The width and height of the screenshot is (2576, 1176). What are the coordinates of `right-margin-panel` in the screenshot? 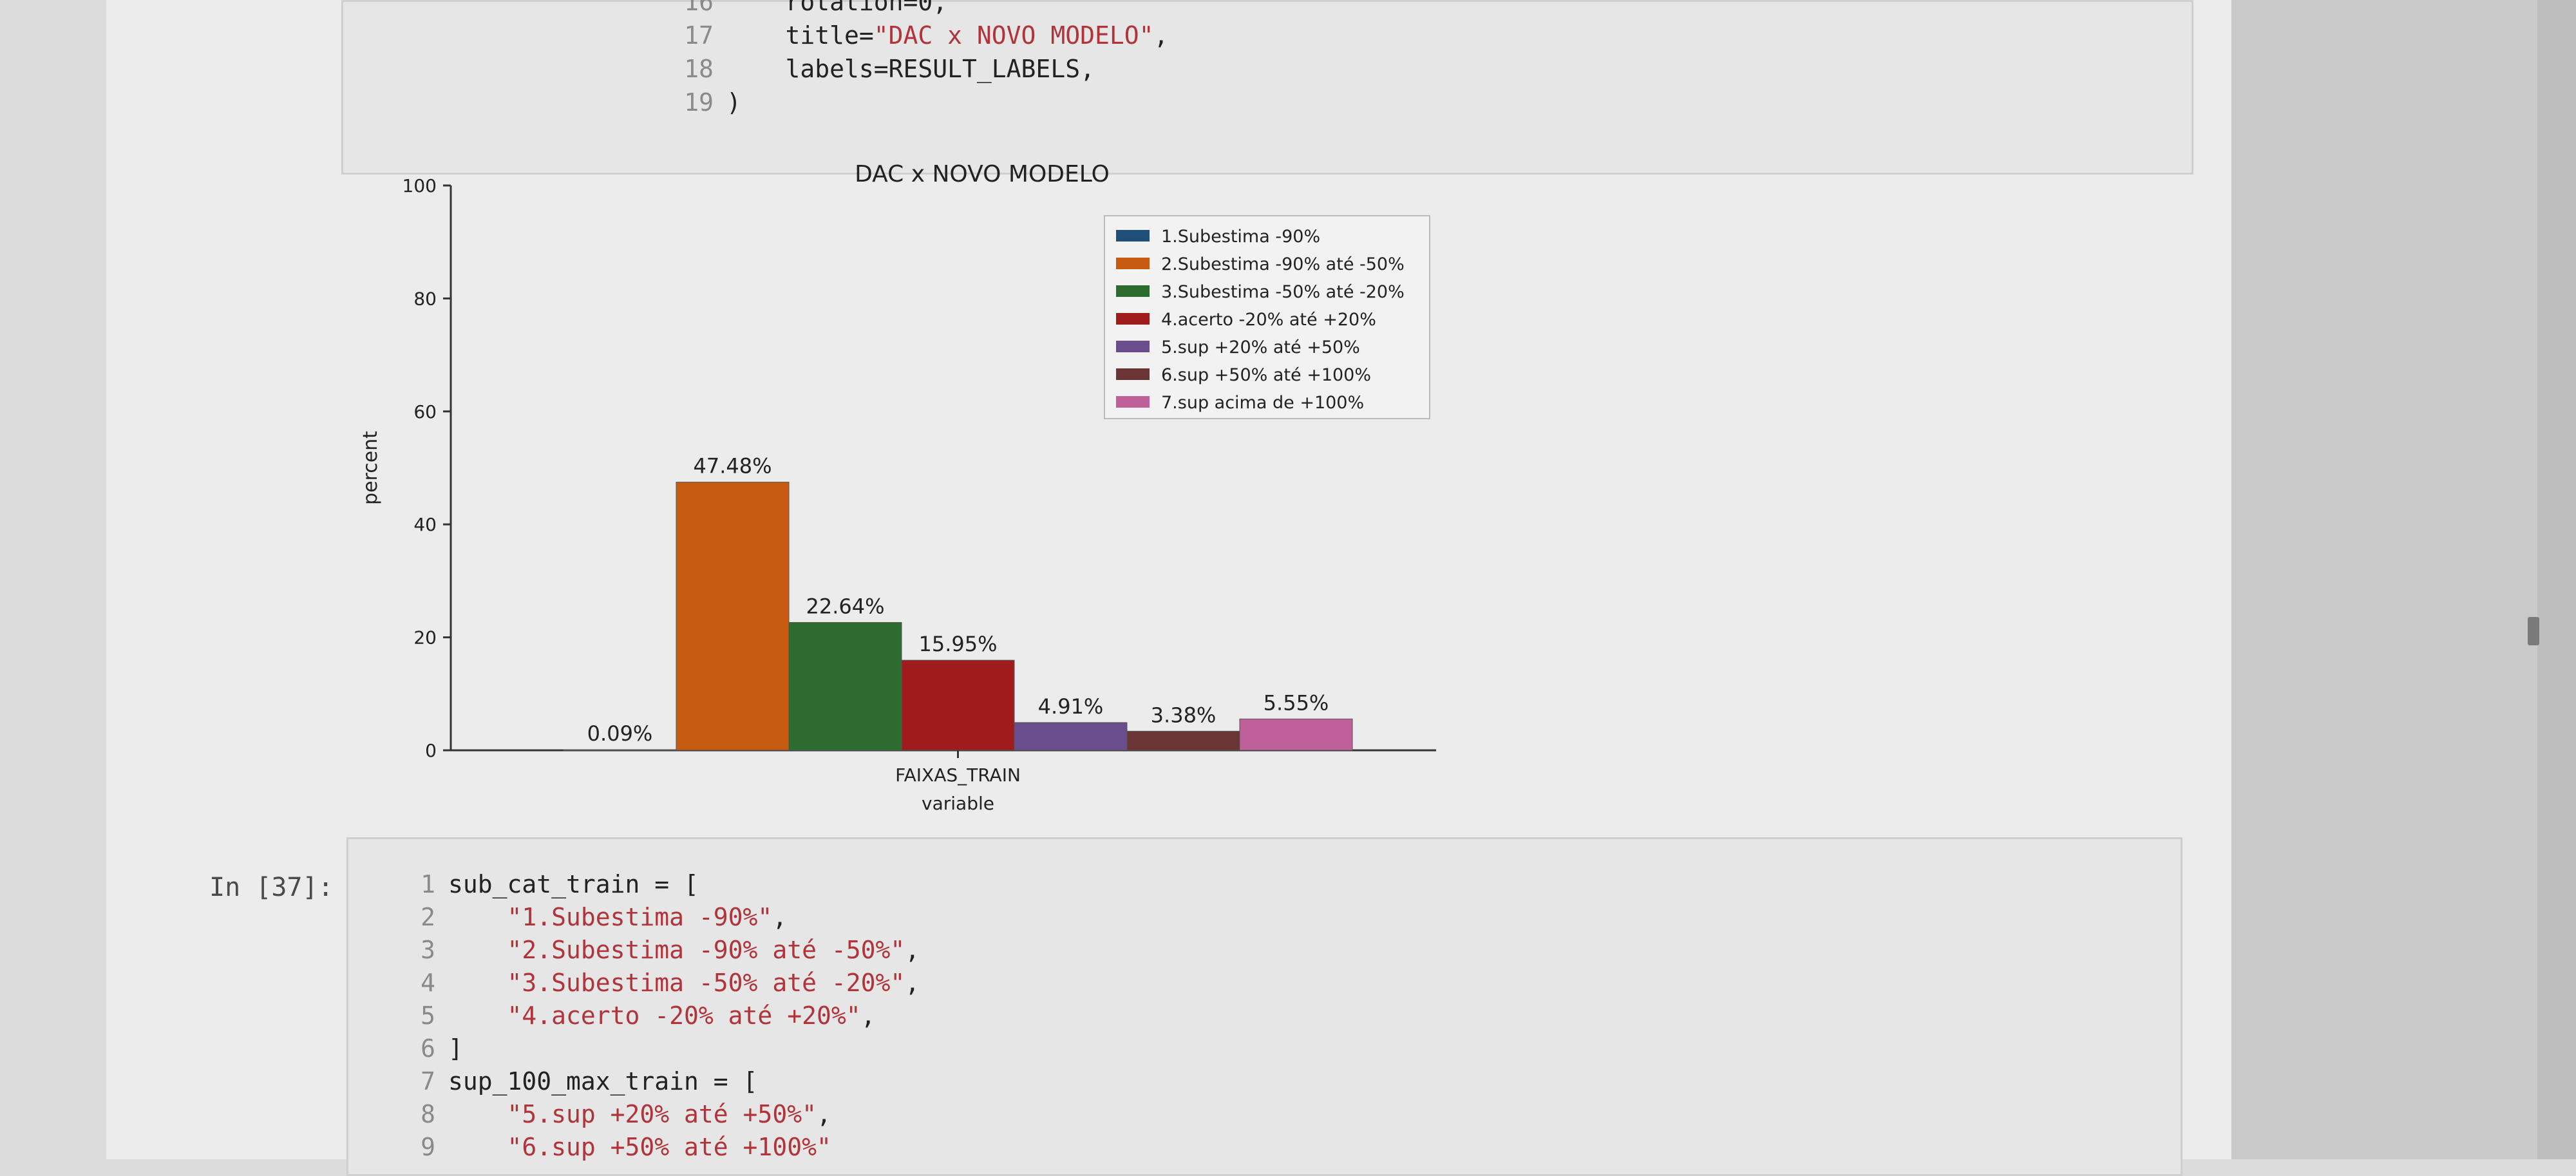 It's located at (2403, 579).